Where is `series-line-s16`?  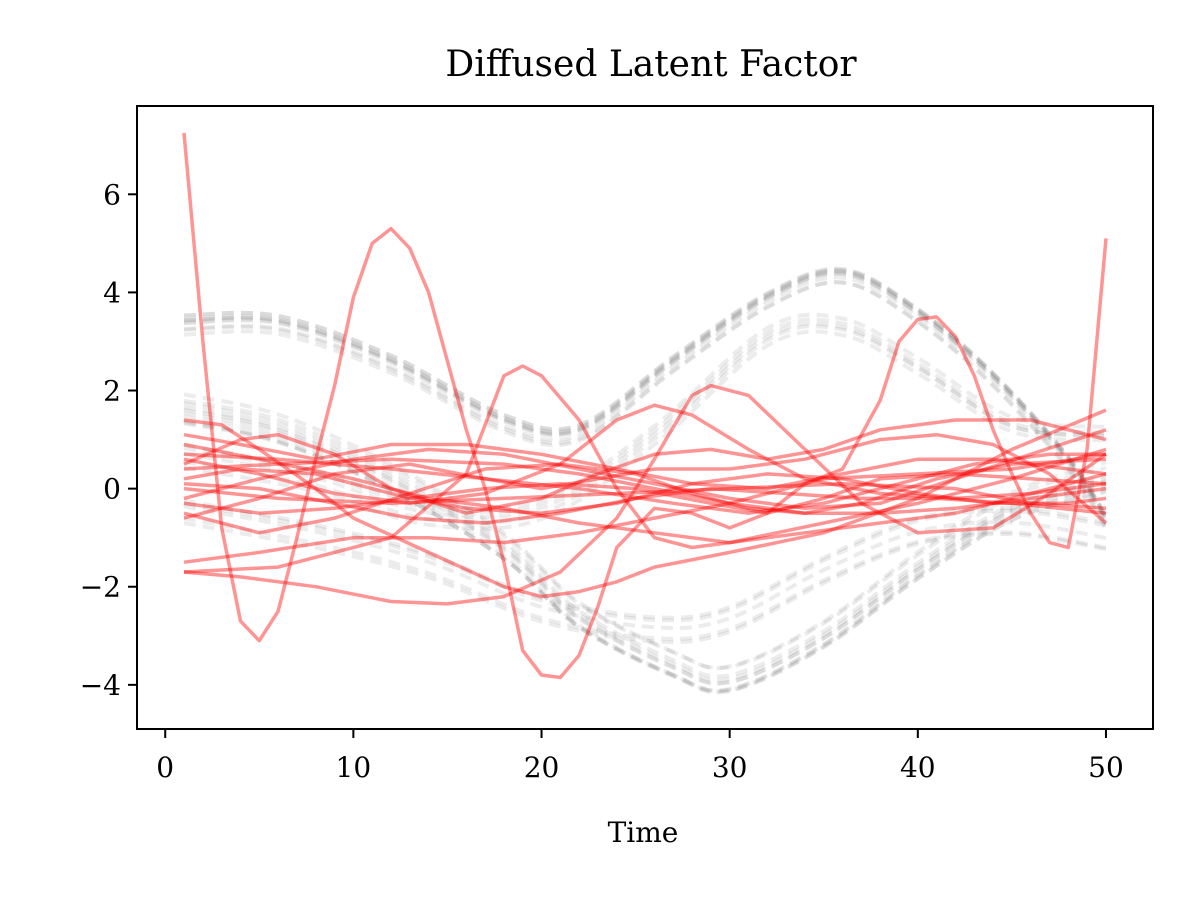 series-line-s16 is located at coordinates (645, 496).